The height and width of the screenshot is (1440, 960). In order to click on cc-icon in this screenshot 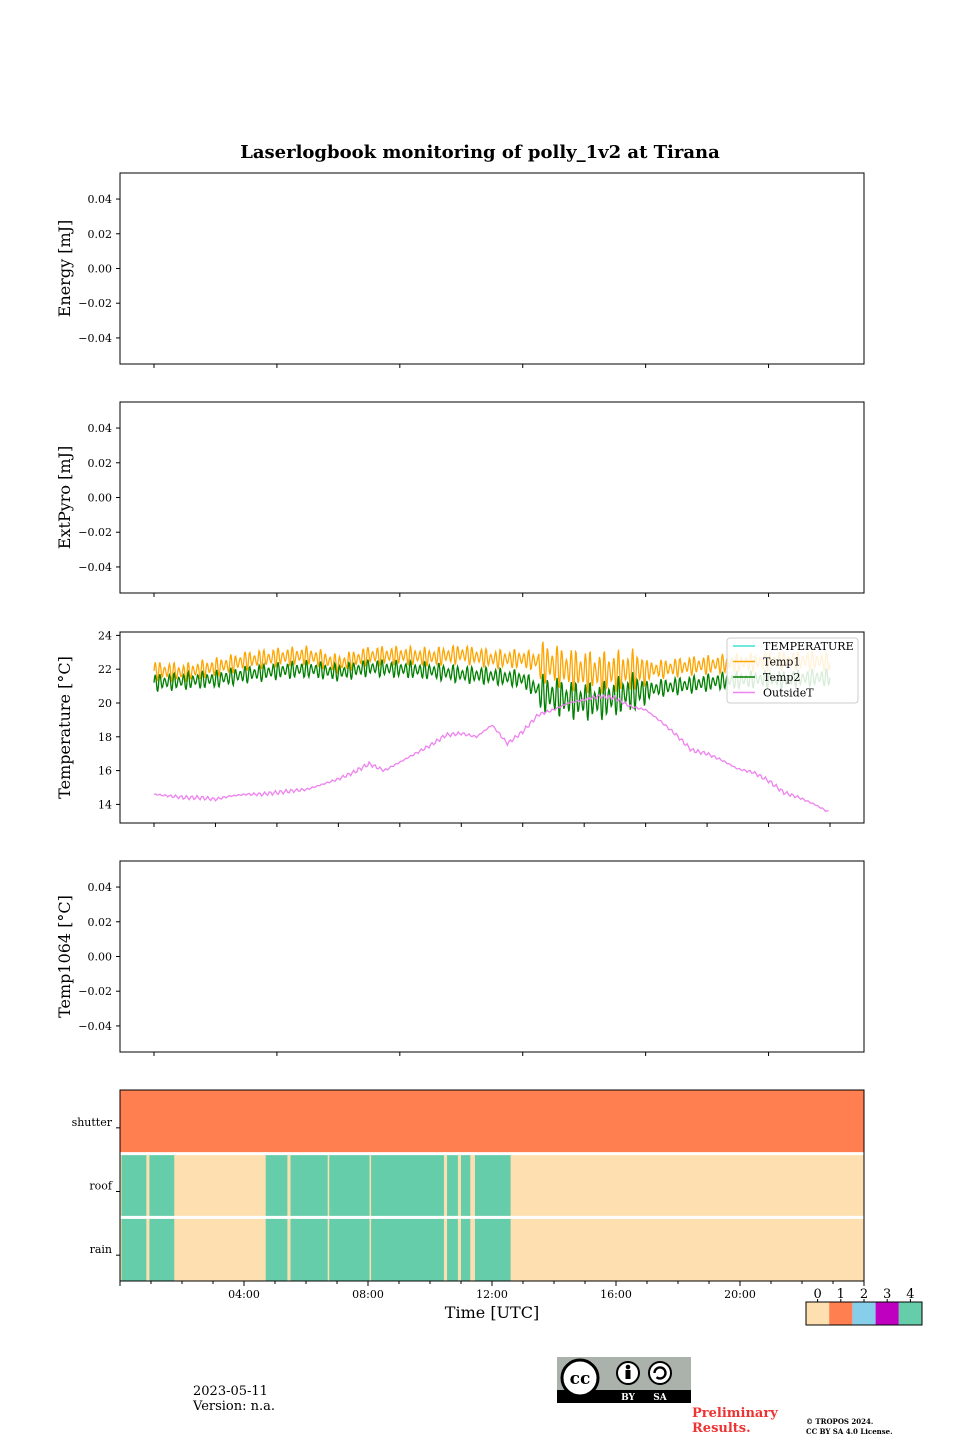, I will do `click(580, 1378)`.